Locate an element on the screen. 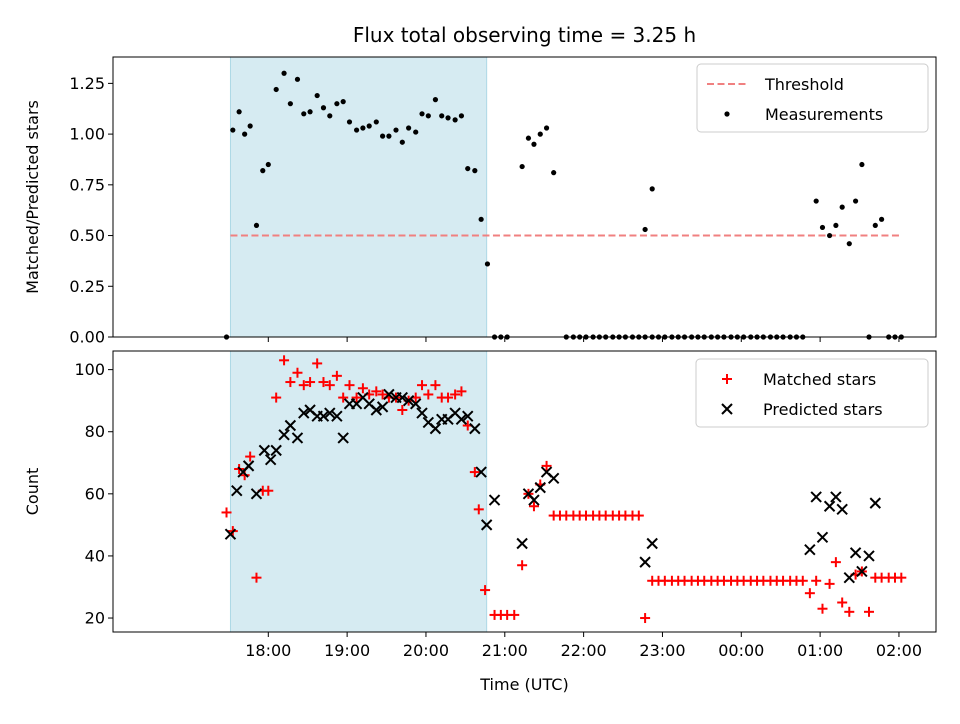 The image size is (960, 724). count-legend: Matched stars Predicted stars is located at coordinates (812, 393).